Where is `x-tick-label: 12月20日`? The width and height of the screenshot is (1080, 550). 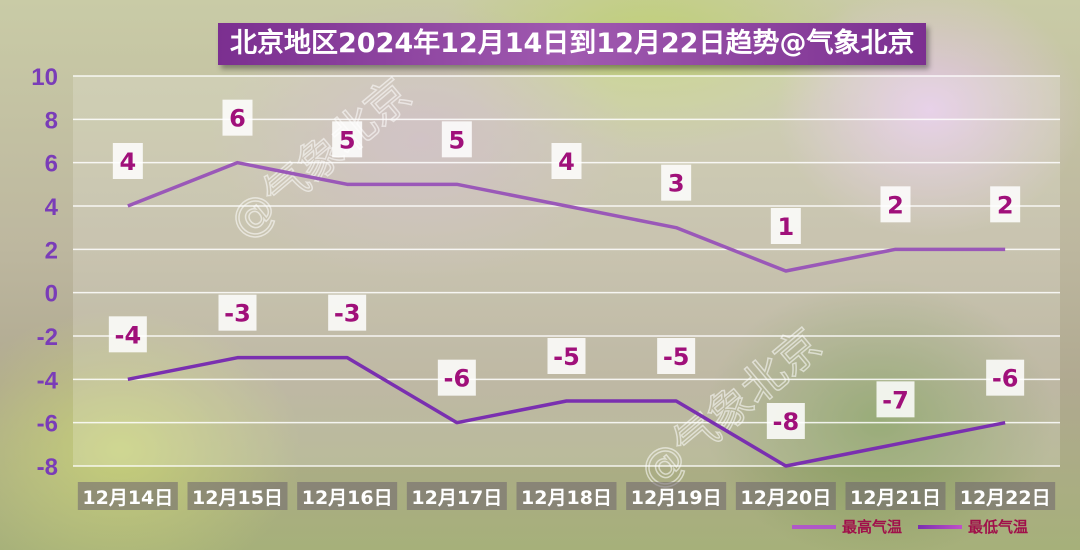 x-tick-label: 12月20日 is located at coordinates (785, 498).